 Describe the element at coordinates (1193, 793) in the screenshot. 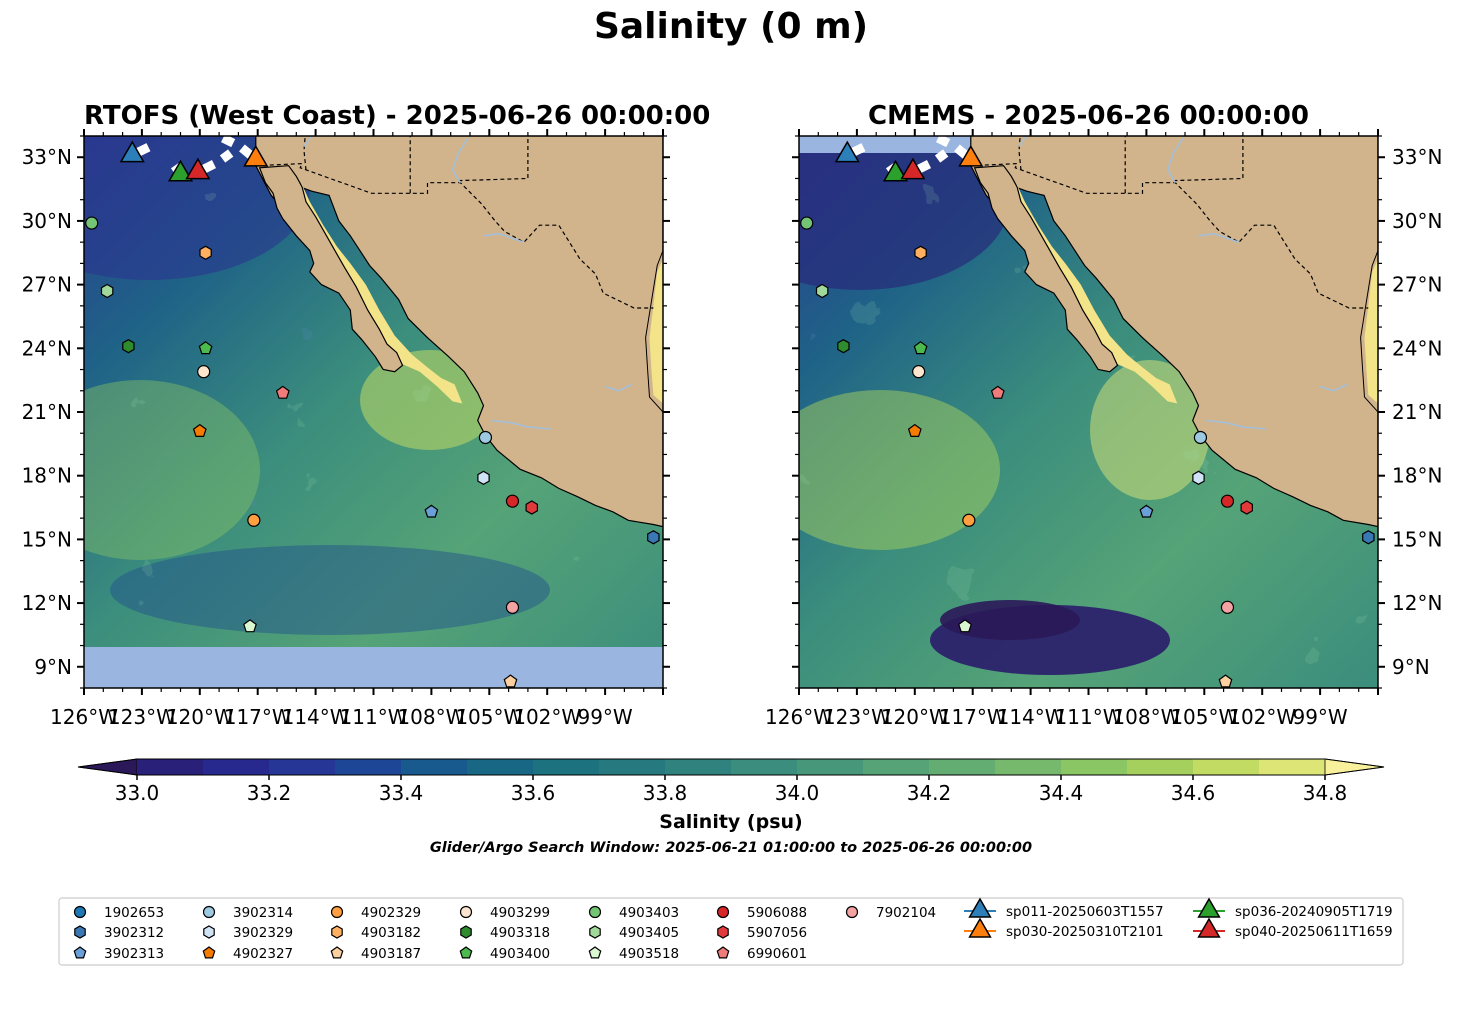

I see `colorbar-tick-label: 34.6` at that location.